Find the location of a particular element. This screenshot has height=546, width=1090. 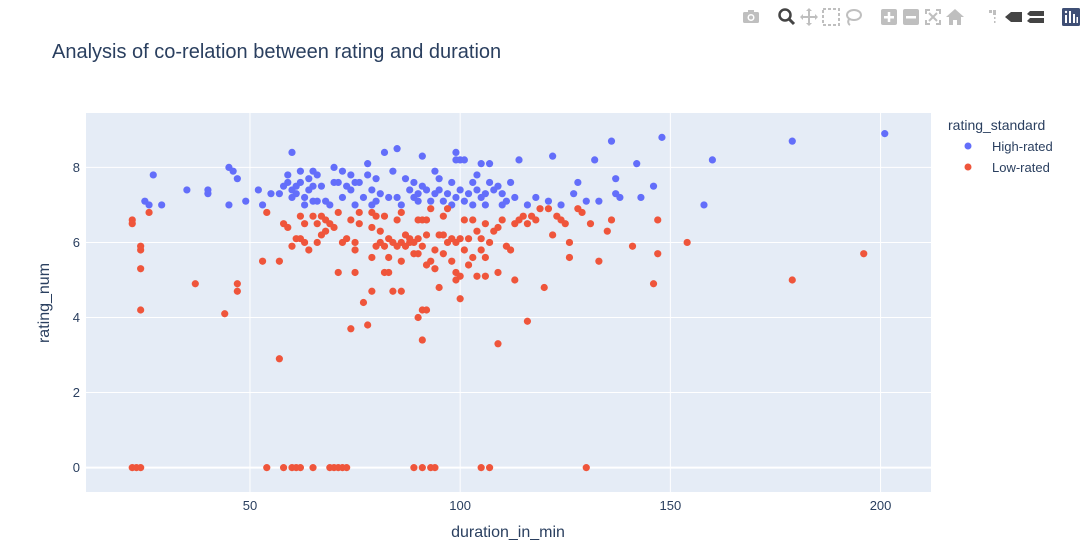

camera-icon is located at coordinates (751, 17).